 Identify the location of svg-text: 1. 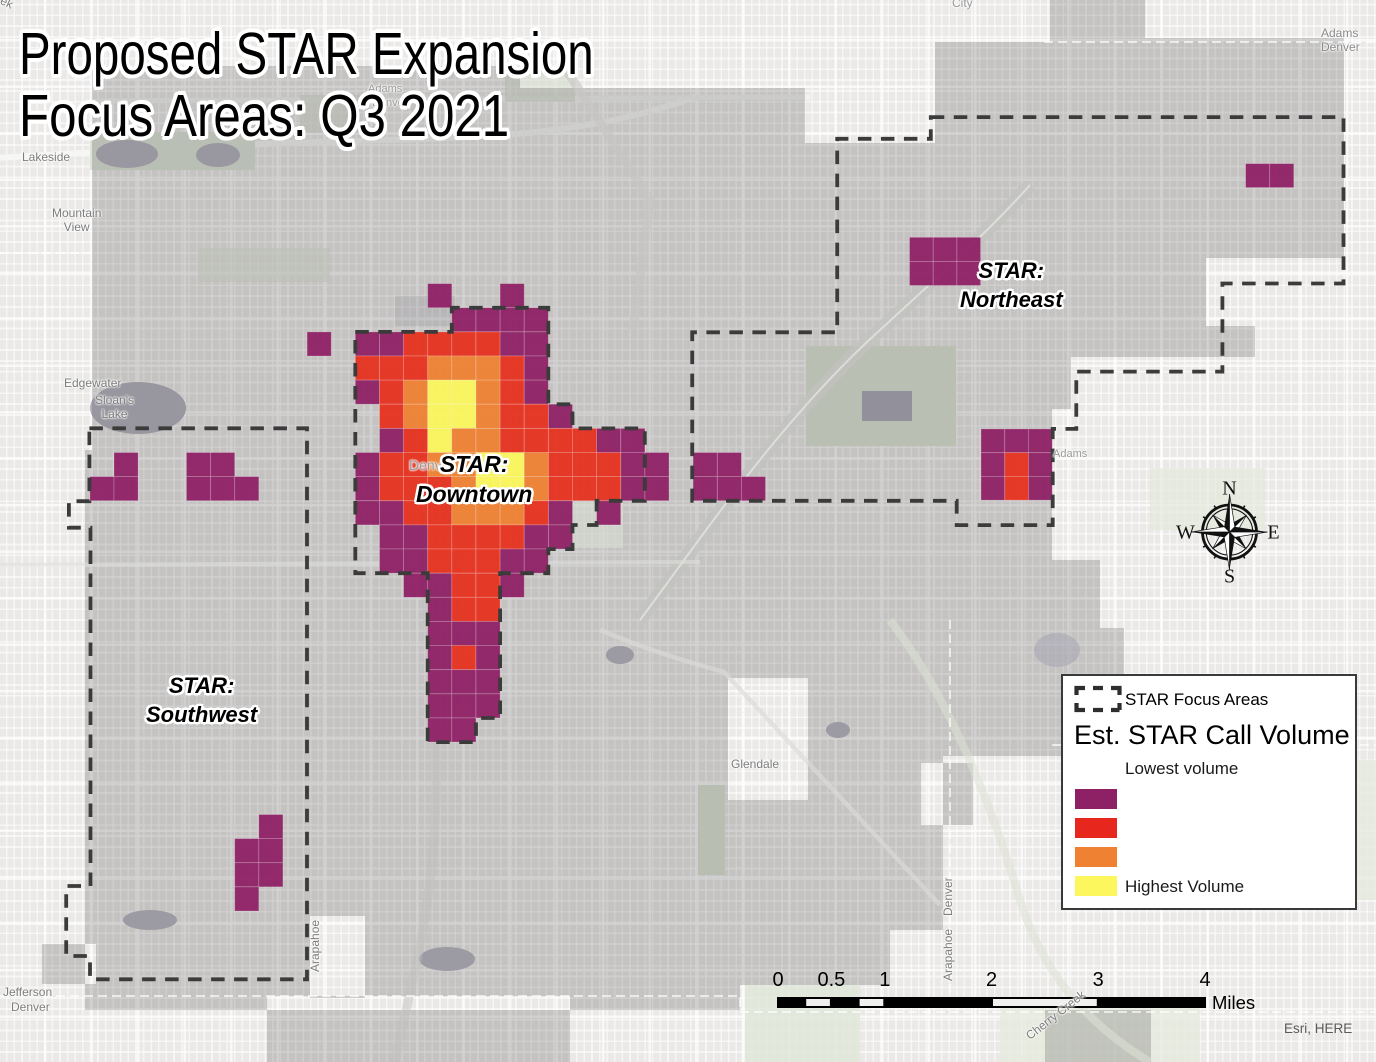
(884, 980).